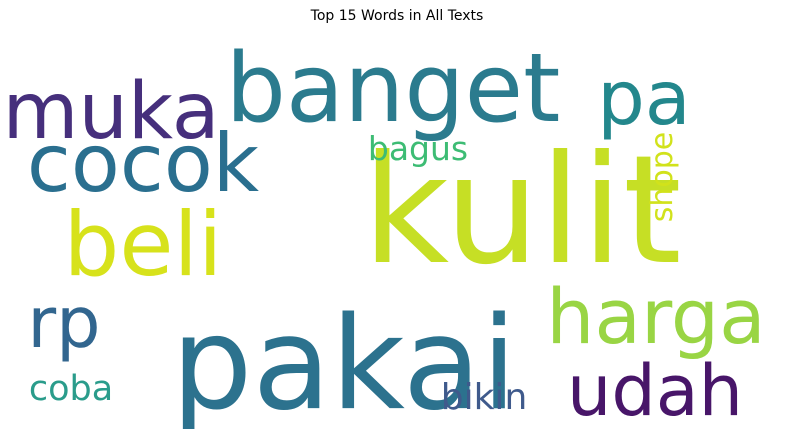 This screenshot has height=429, width=794. What do you see at coordinates (393, 89) in the screenshot?
I see `word-banget: banget` at bounding box center [393, 89].